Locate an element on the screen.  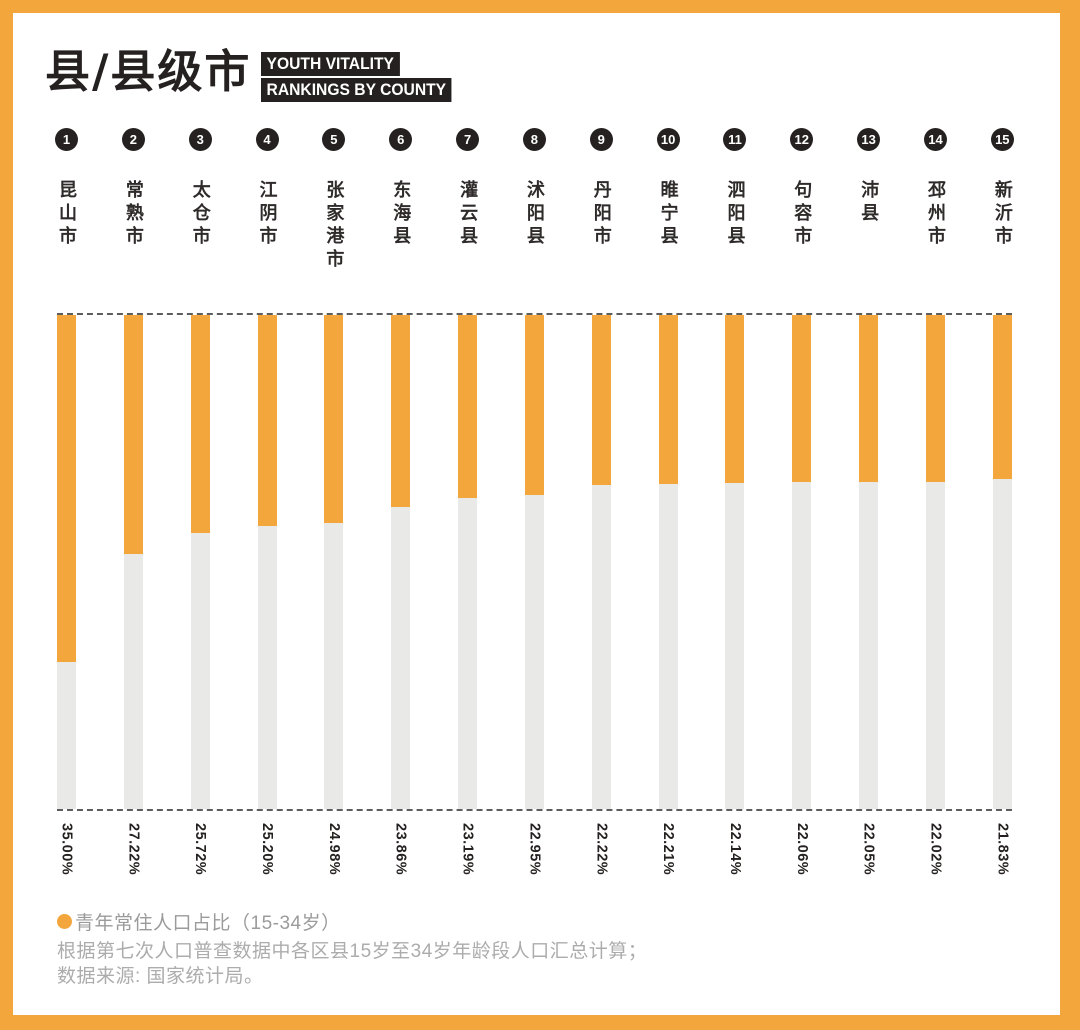
value-label: 25.20% is located at coordinates (267, 849).